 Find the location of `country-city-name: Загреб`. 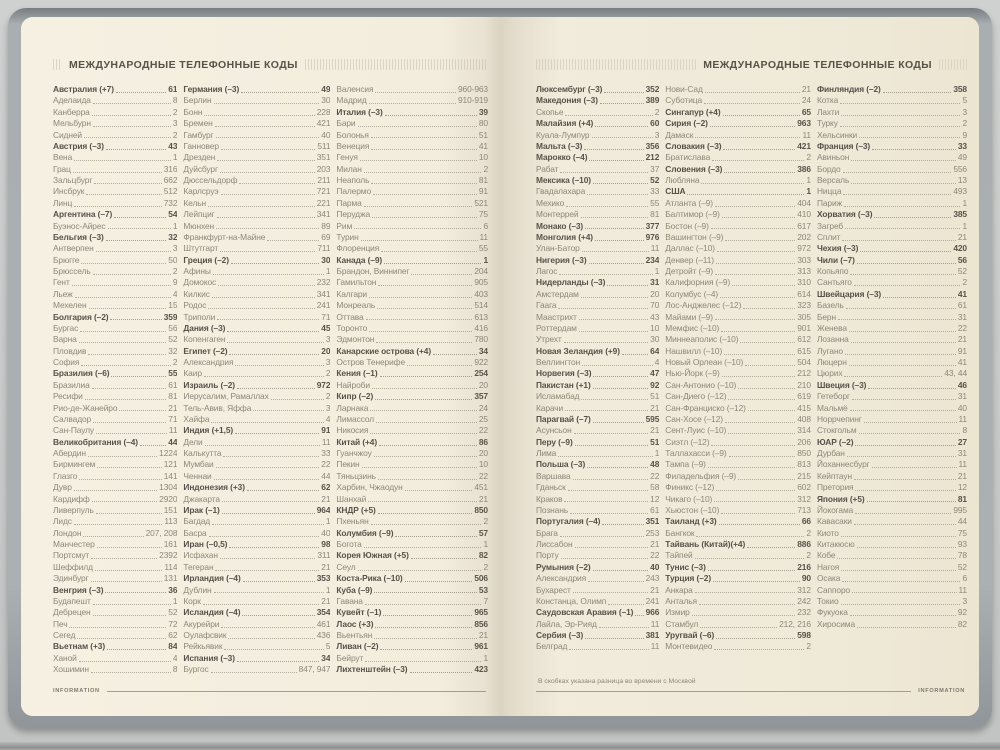

country-city-name: Загреб is located at coordinates (830, 225).